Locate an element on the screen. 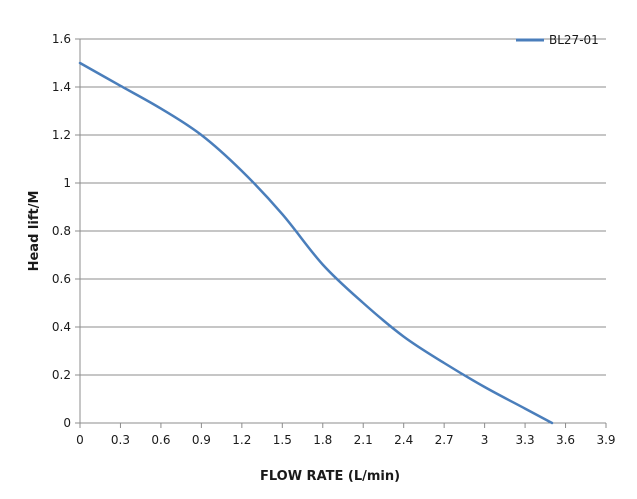 The width and height of the screenshot is (637, 499). y-tick-label: 0.8 is located at coordinates (61, 231).